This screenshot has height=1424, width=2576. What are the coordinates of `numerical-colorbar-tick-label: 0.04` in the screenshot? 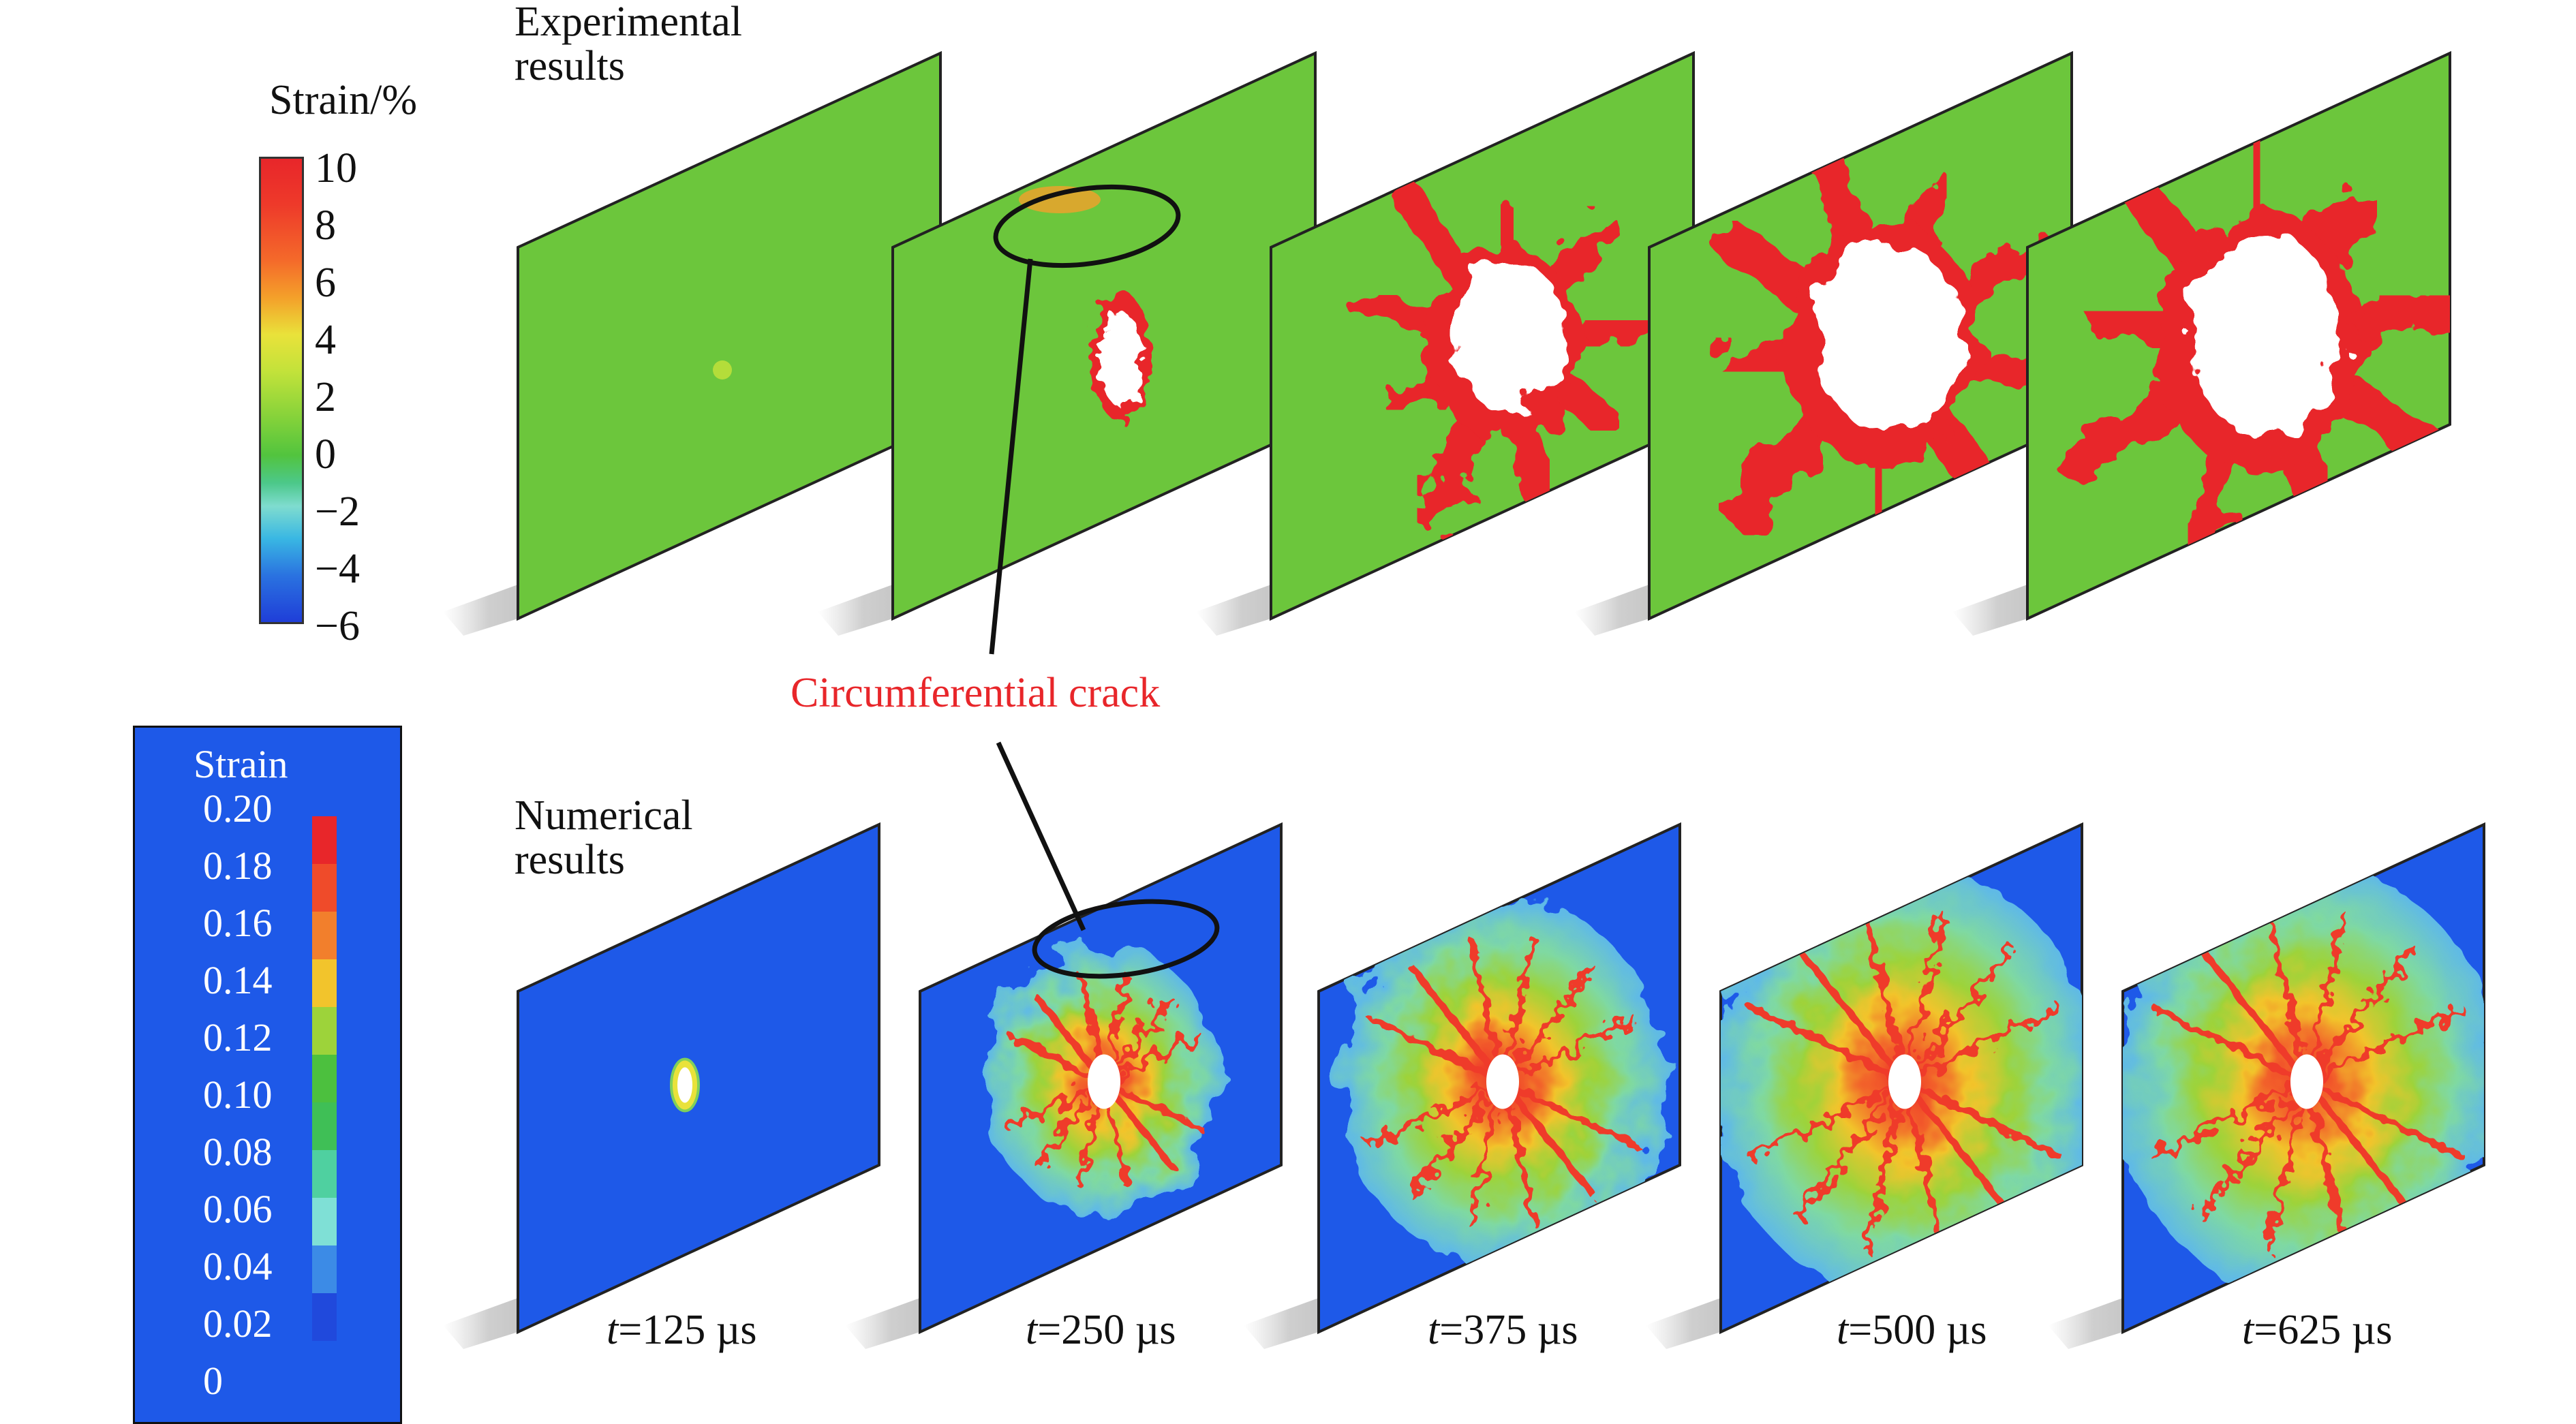 It's located at (238, 1266).